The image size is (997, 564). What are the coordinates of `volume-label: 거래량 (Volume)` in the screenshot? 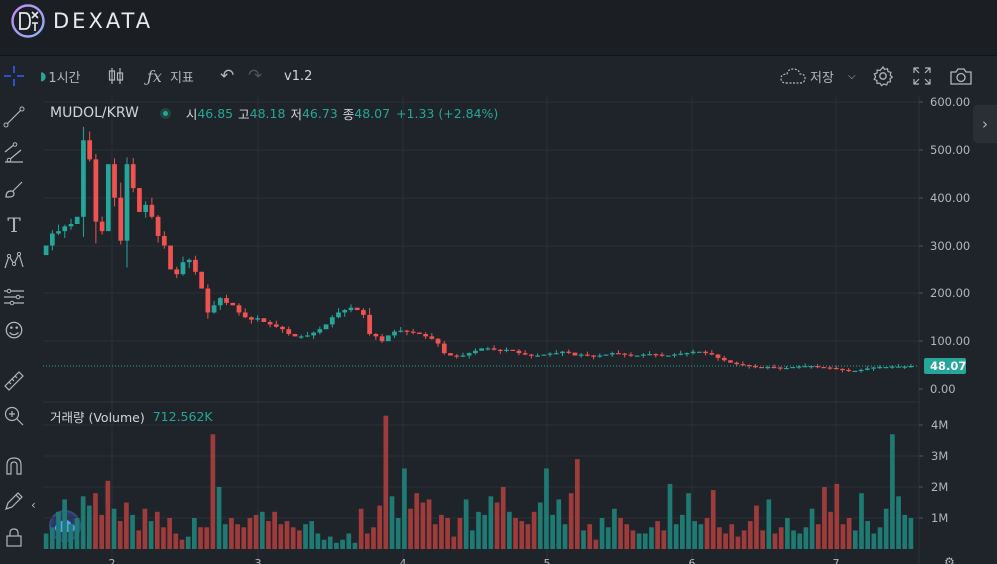 It's located at (97, 417).